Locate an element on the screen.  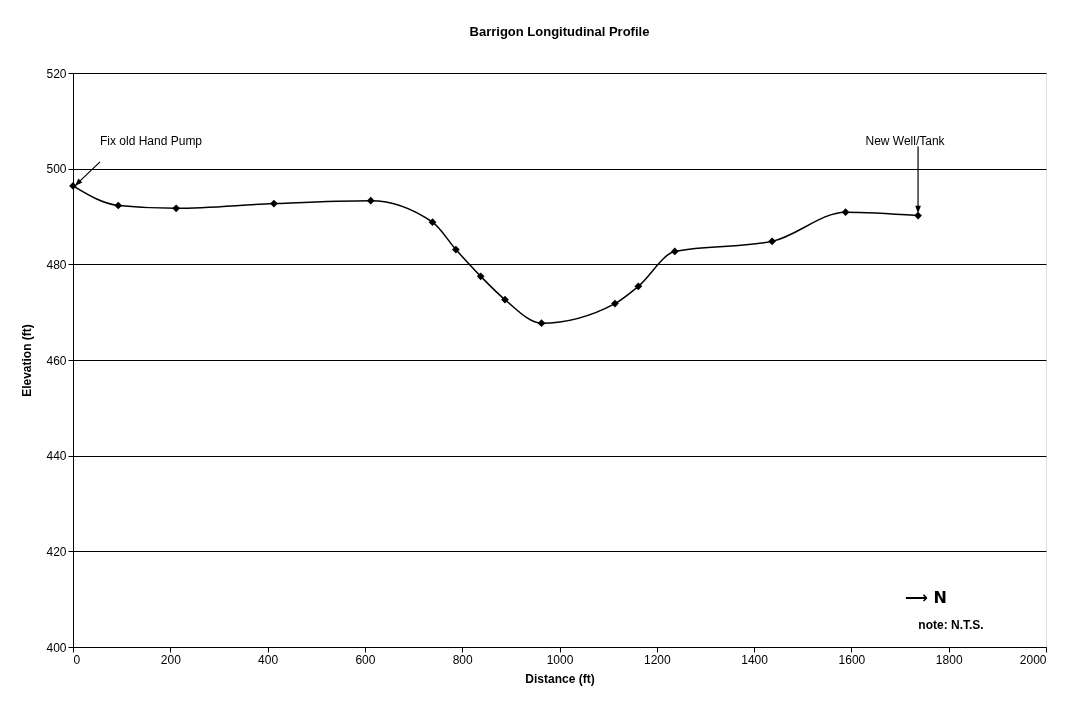
x-tick-label: 200 is located at coordinates (171, 659).